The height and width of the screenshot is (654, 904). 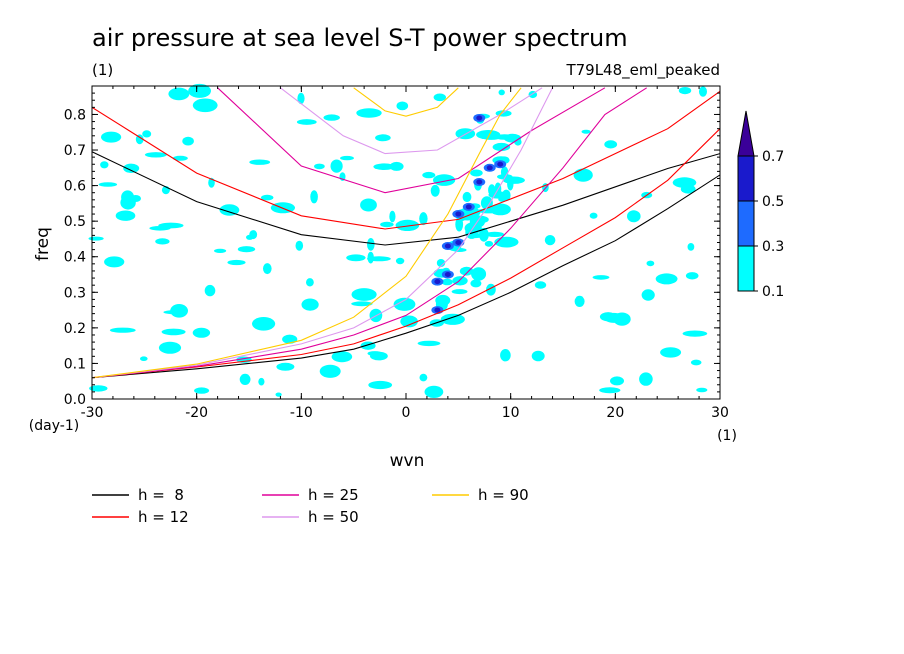 What do you see at coordinates (92, 413) in the screenshot?
I see `x-tick-label: -30` at bounding box center [92, 413].